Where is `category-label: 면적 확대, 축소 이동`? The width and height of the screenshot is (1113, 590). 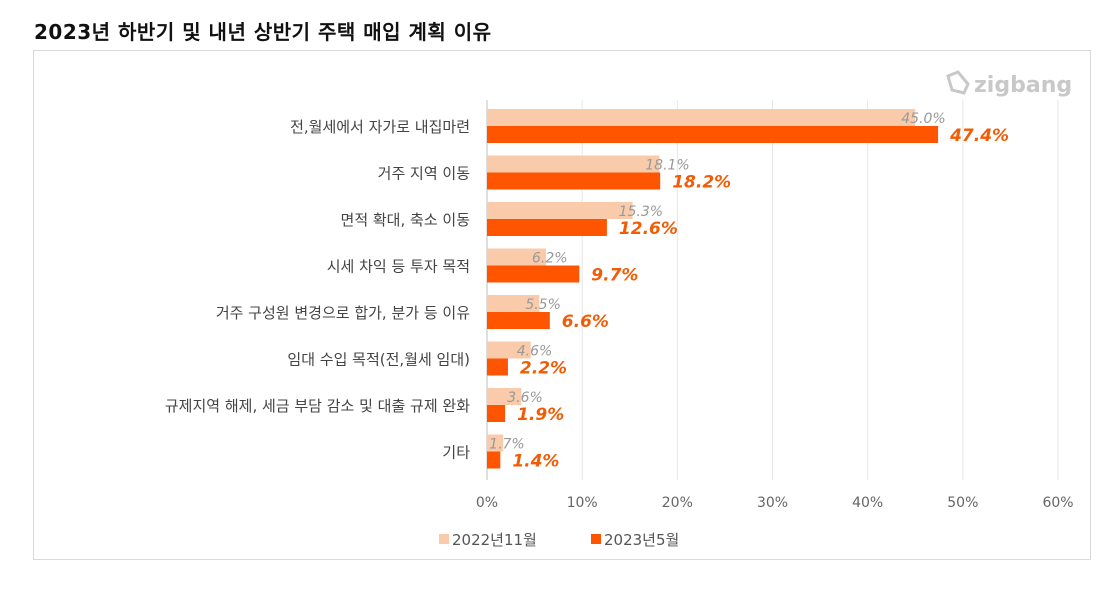
category-label: 면적 확대, 축소 이동 is located at coordinates (406, 220).